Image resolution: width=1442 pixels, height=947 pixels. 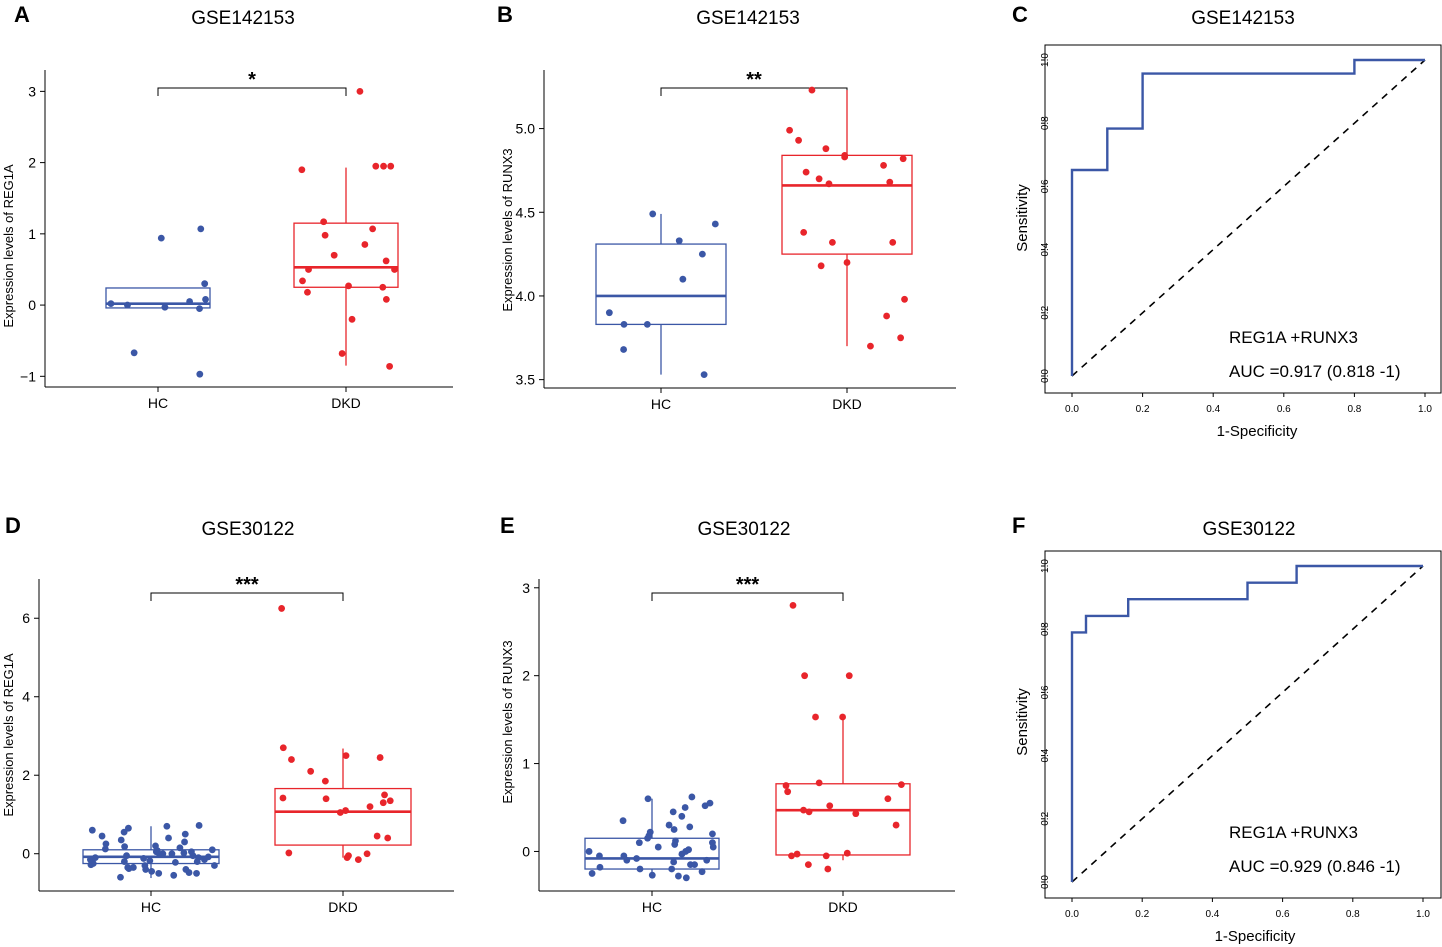 What do you see at coordinates (507, 229) in the screenshot?
I see `panel-b-ylabel: Expression levels of RUNX3` at bounding box center [507, 229].